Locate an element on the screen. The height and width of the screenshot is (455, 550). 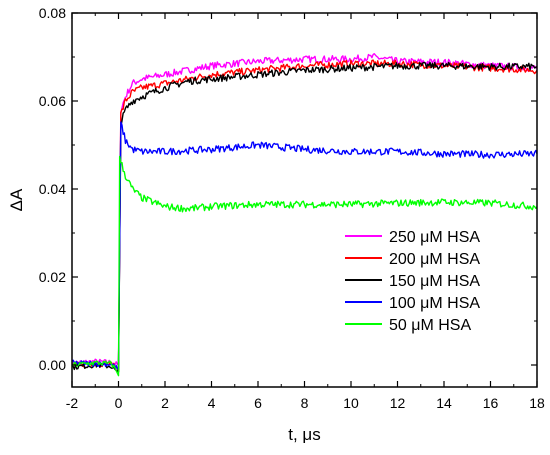
y-tick-label: 0.02 is located at coordinates (52, 277).